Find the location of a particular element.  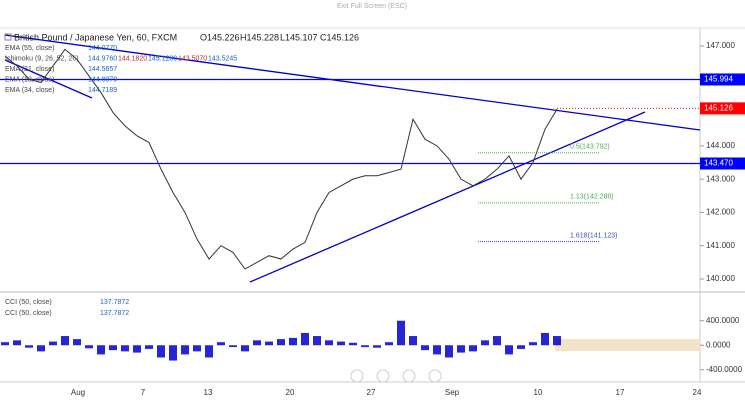

y-tick-label: 140.000 is located at coordinates (720, 278).